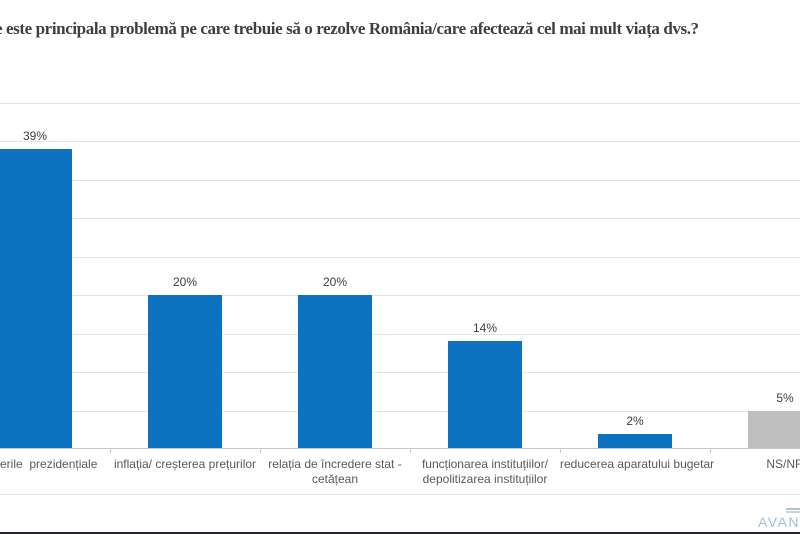 This screenshot has height=534, width=800. What do you see at coordinates (485, 464) in the screenshot?
I see `category-label-line: funcționarea instituțiilor/` at bounding box center [485, 464].